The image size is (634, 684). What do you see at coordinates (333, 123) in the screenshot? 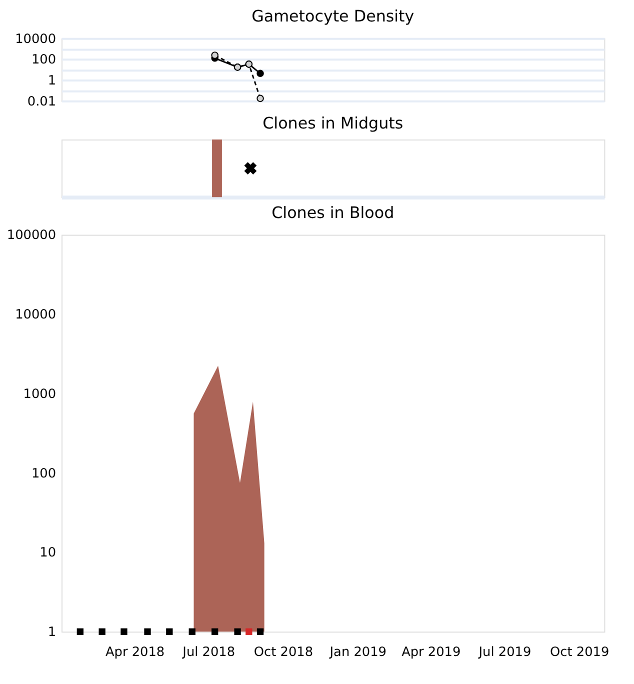
I see `chart-title: Clones in Midguts` at bounding box center [333, 123].